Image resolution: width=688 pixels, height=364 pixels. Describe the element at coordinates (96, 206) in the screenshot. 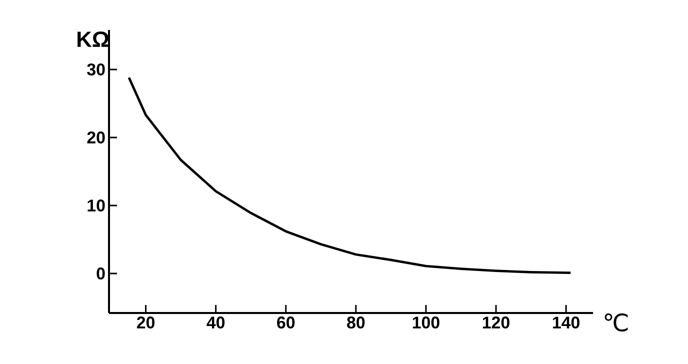

I see `y-tick-label: 10` at that location.